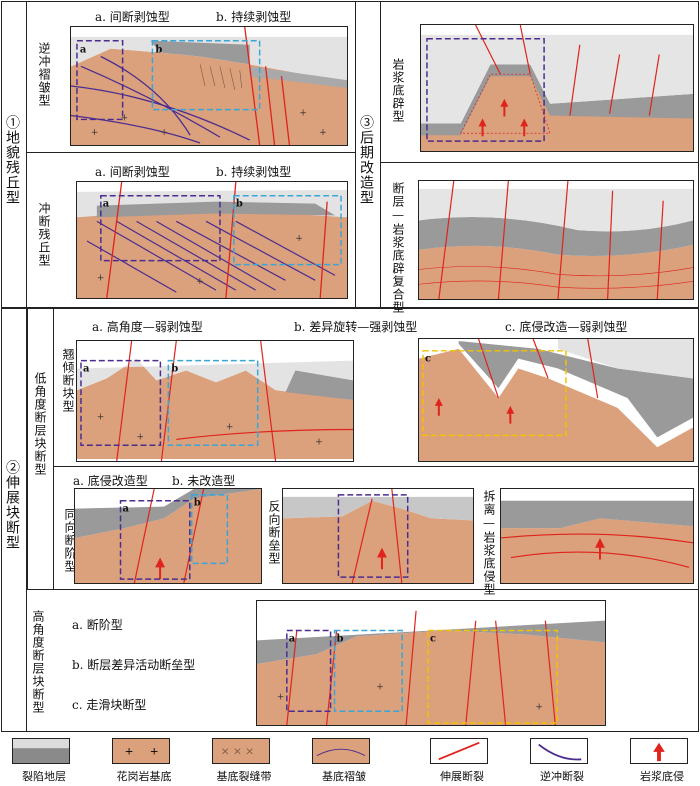  Describe the element at coordinates (597, 536) in the screenshot. I see `panel-detachment-magma` at that location.